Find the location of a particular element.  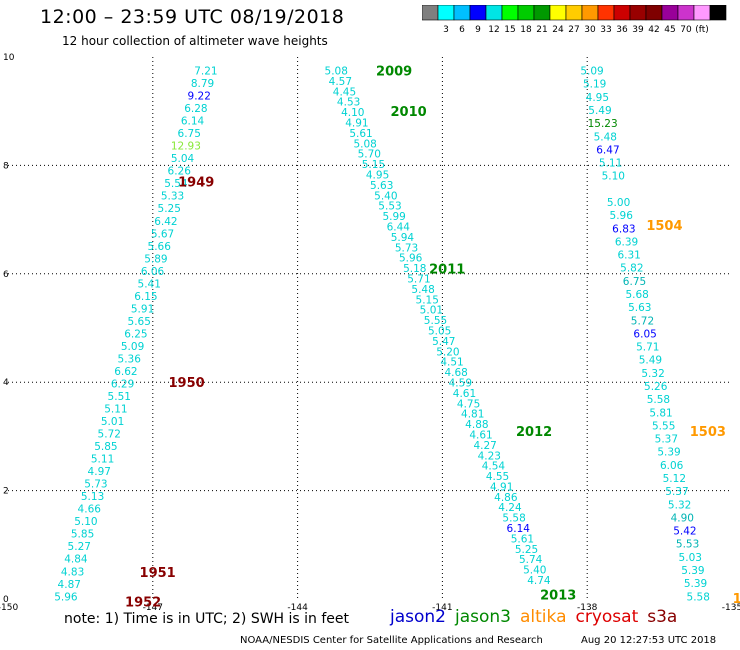

swh-value: 9.22 is located at coordinates (199, 97).